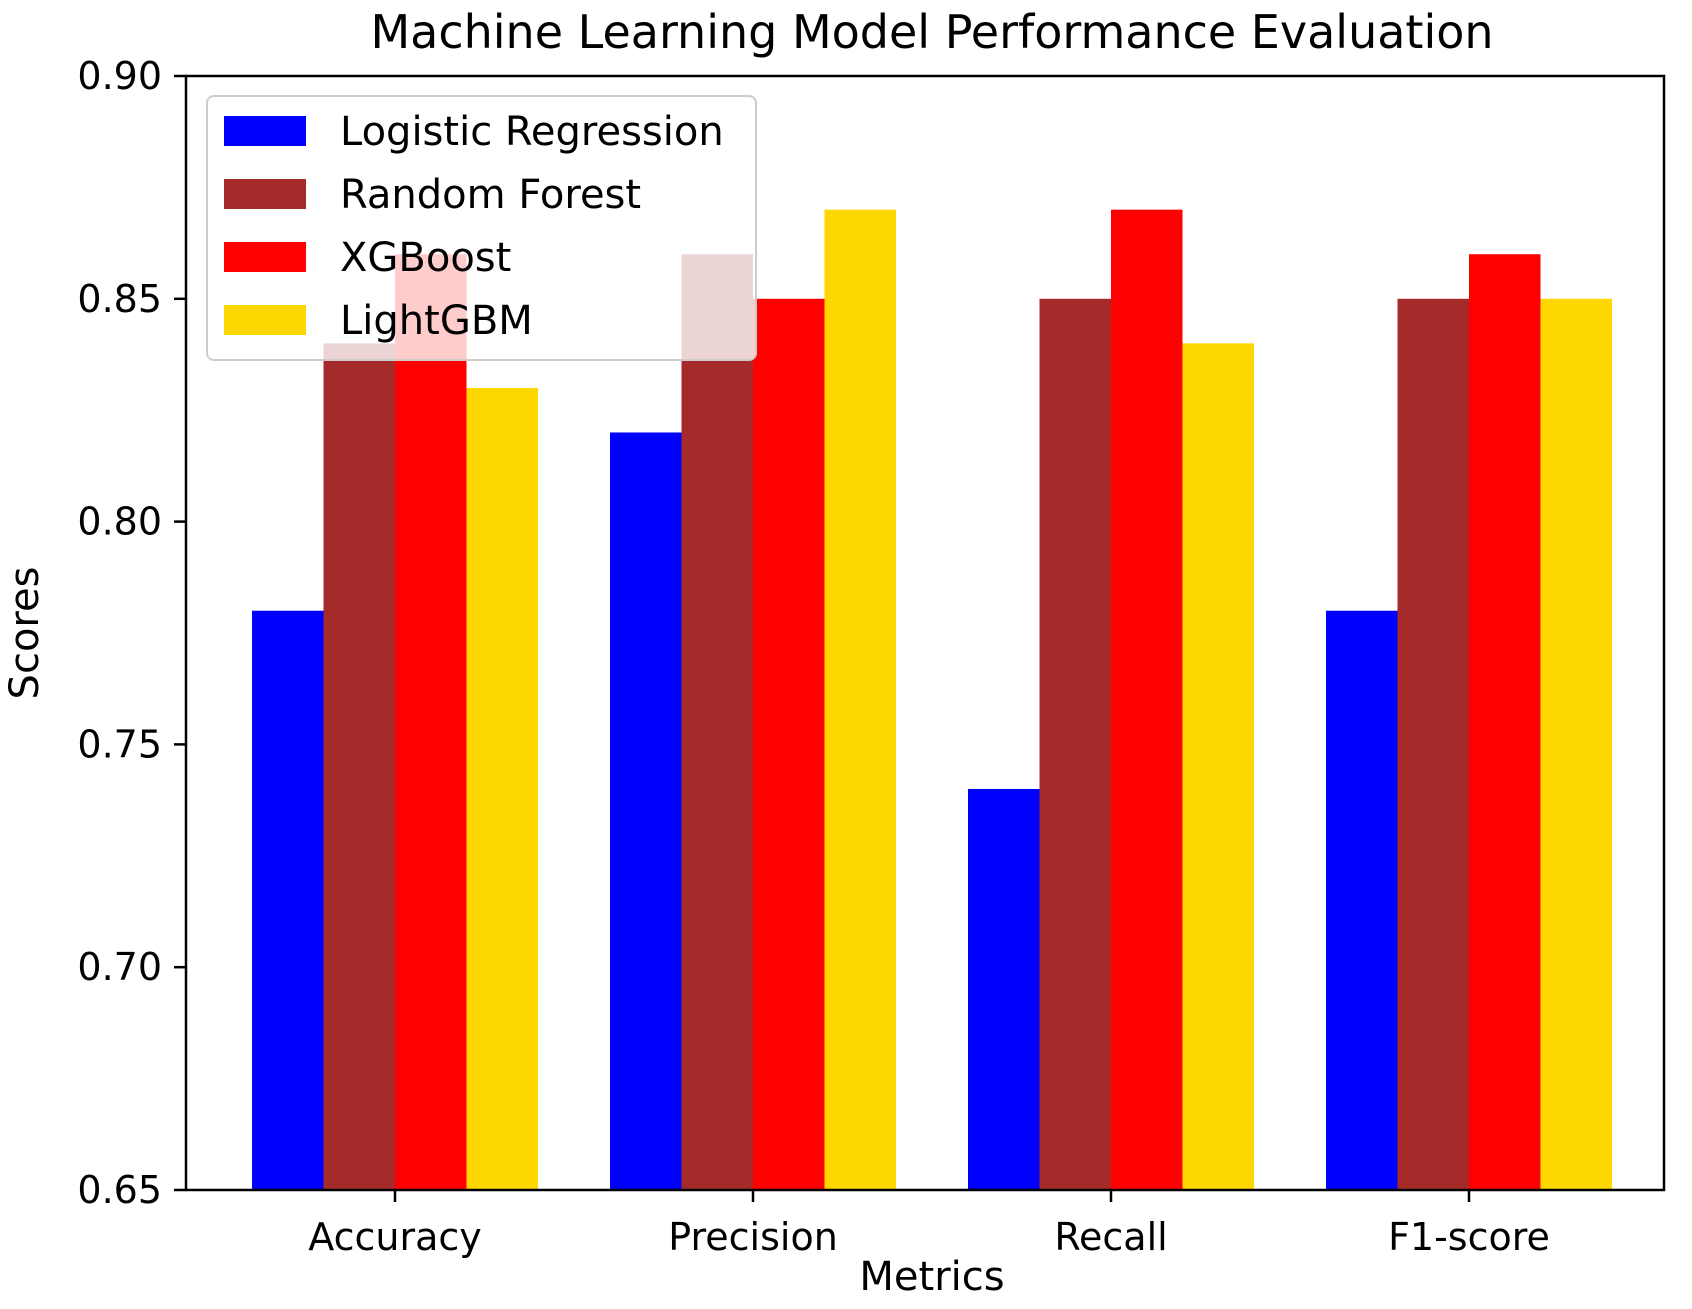 This screenshot has width=1692, height=1309. I want to click on legend-label: Logistic Regression, so click(532, 132).